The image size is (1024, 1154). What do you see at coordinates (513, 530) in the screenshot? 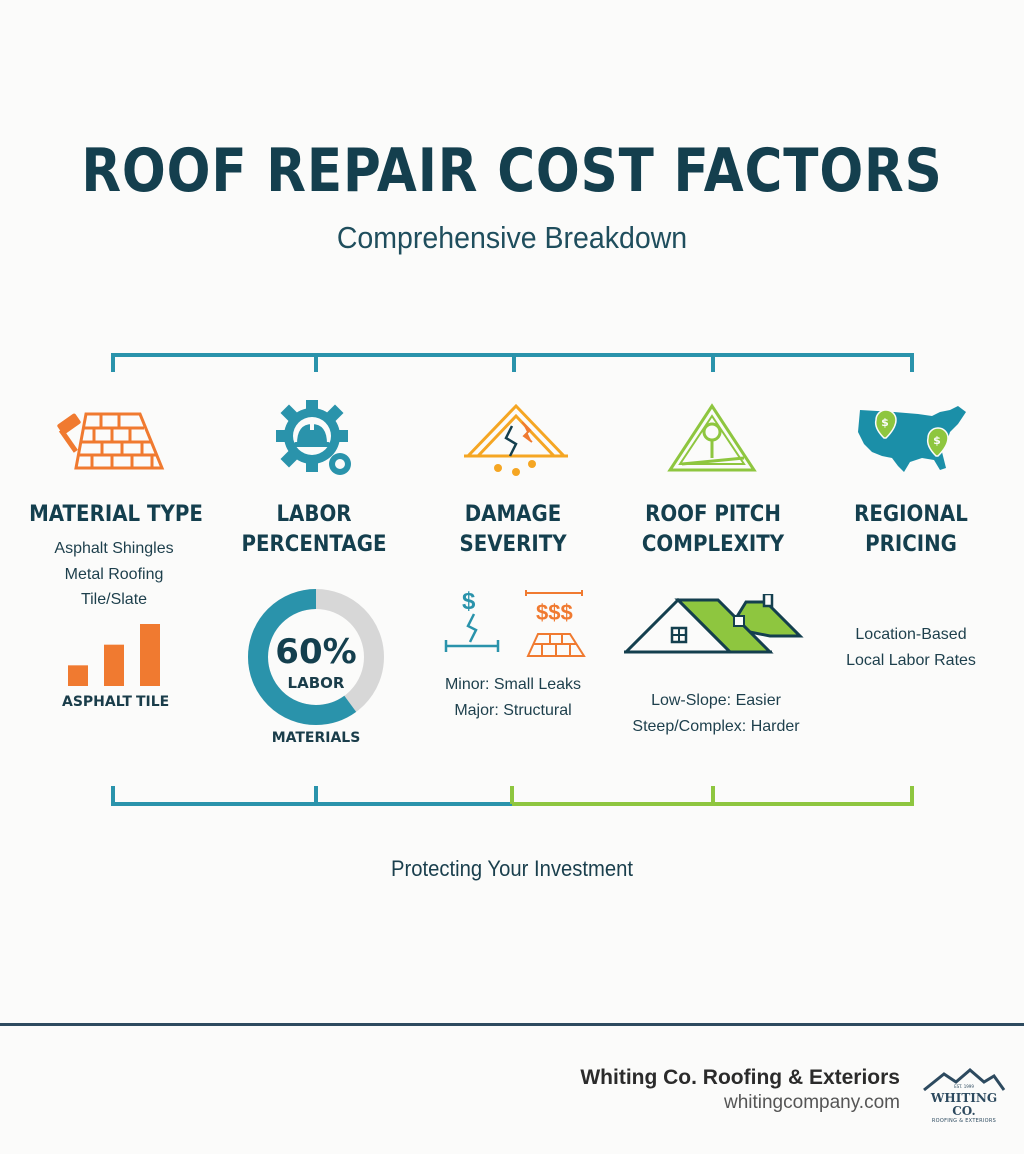
I see `factor-title-damage: DAMAGE SEVERITY` at bounding box center [513, 530].